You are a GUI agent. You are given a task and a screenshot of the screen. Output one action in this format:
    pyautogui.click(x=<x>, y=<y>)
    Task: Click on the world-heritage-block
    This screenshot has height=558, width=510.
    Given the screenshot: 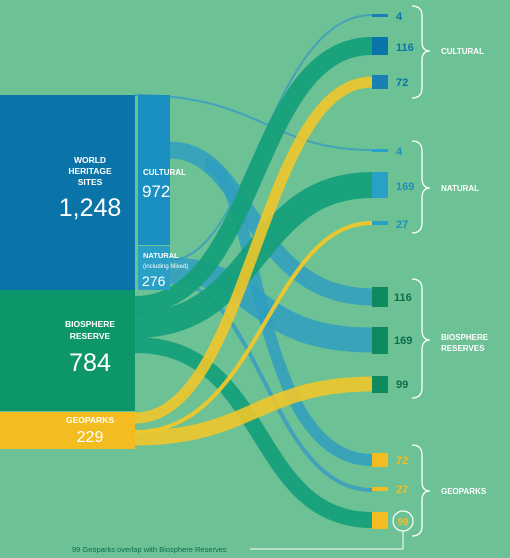 What is the action you would take?
    pyautogui.click(x=67, y=192)
    